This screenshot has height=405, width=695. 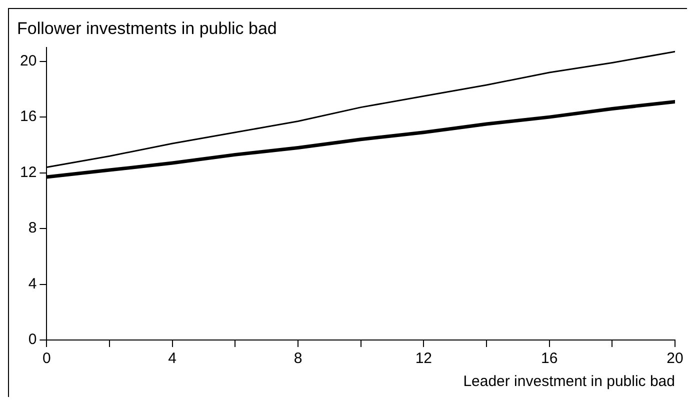 I want to click on y-tick-label: 4, so click(x=32, y=283).